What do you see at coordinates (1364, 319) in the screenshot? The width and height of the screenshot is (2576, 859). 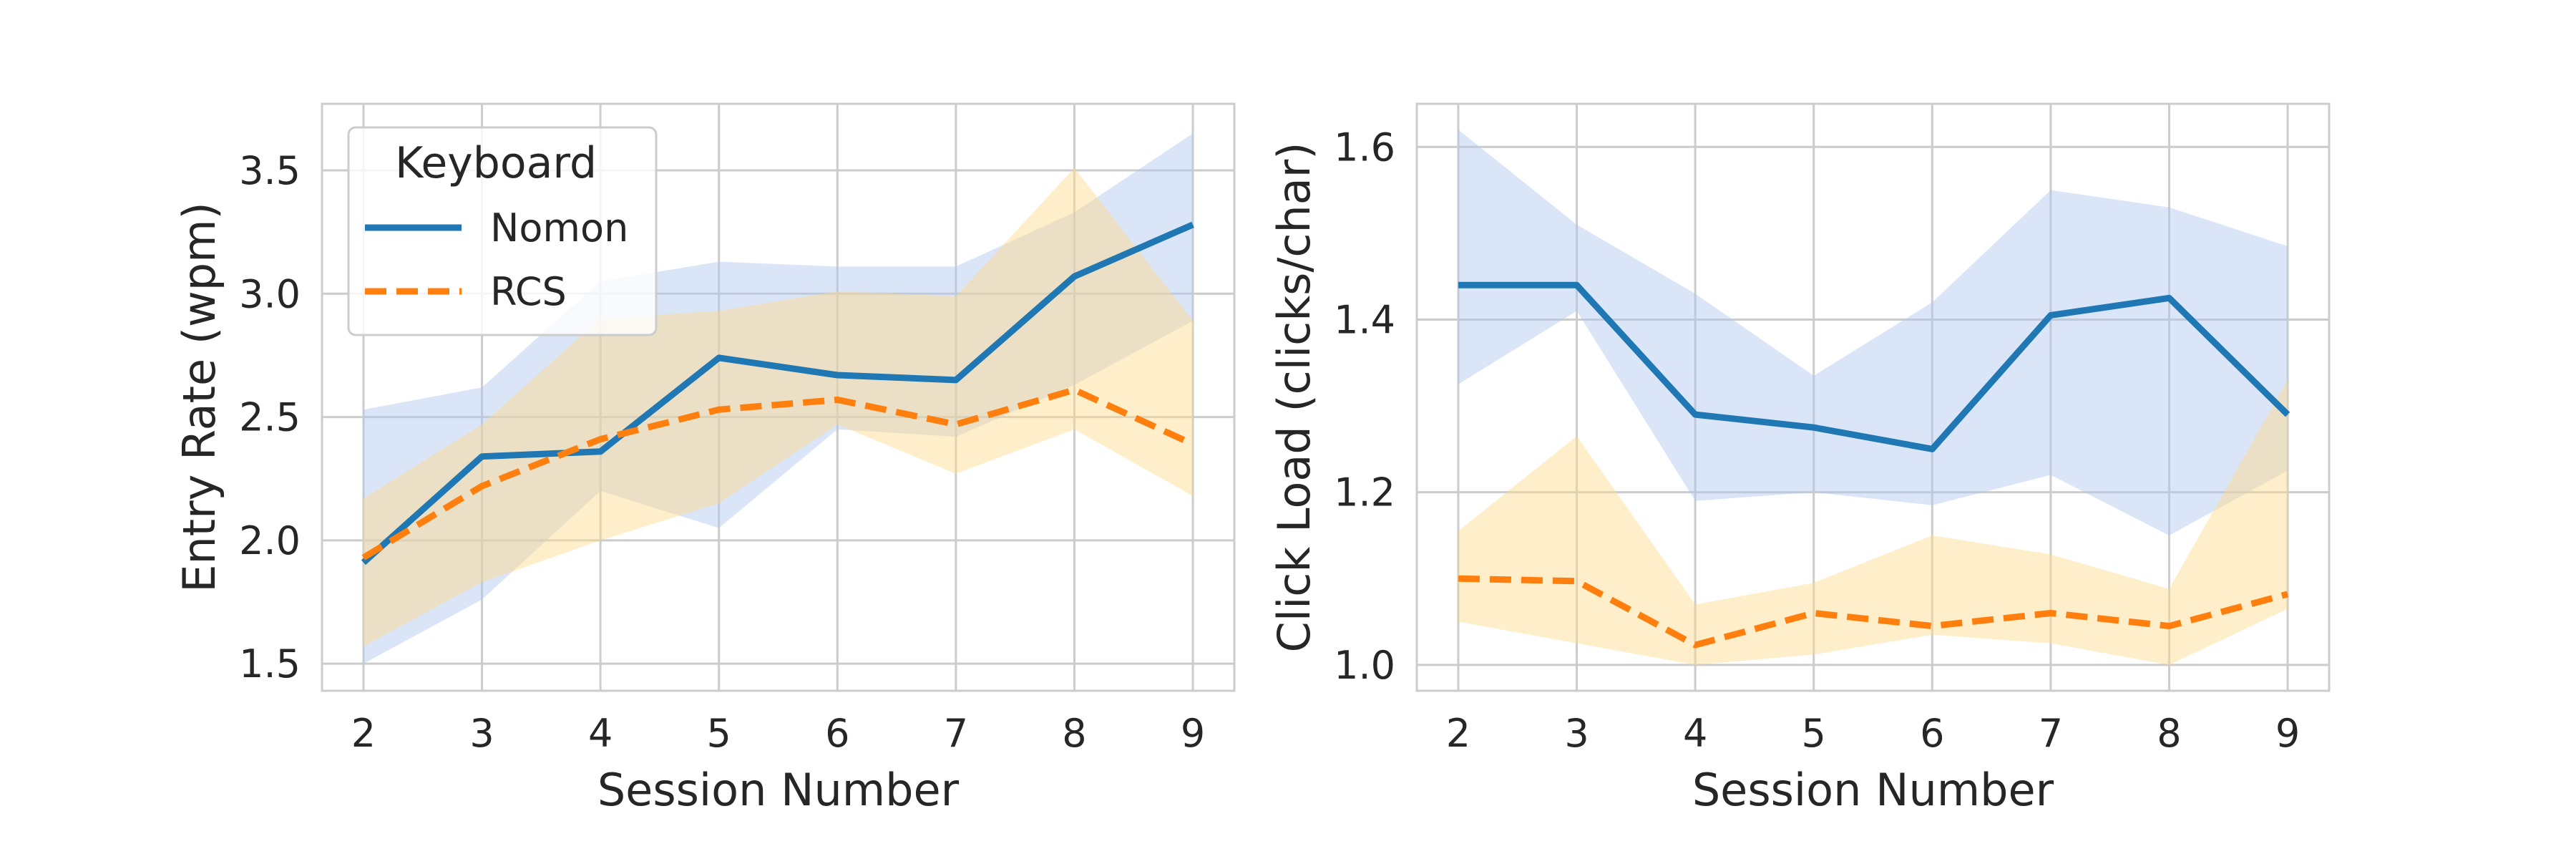 I see `y-tick-label: 1.4` at bounding box center [1364, 319].